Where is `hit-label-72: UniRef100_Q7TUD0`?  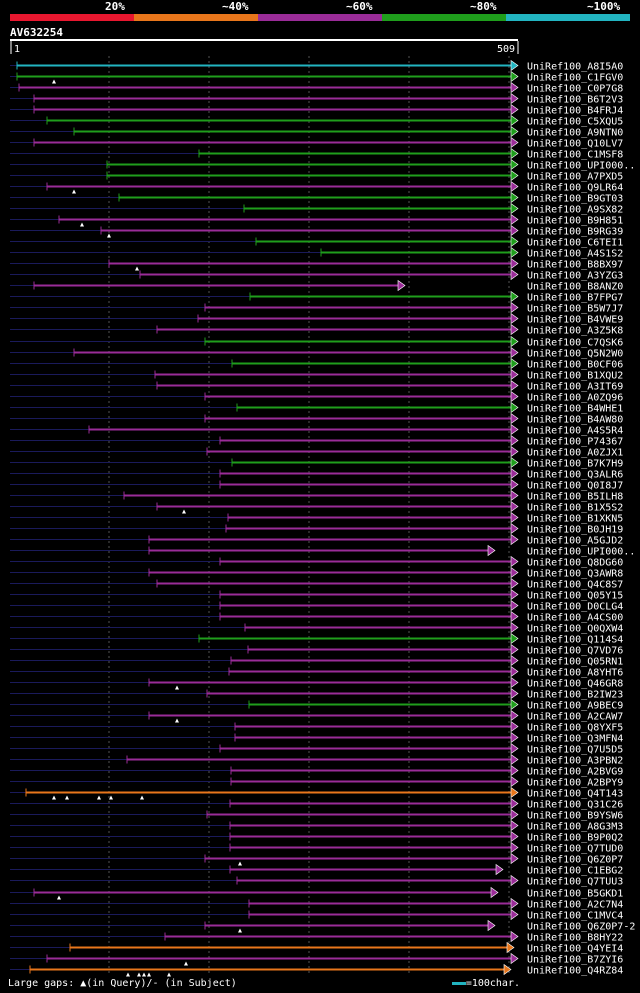
hit-label-72: UniRef100_Q7TUD0 is located at coordinates (575, 849).